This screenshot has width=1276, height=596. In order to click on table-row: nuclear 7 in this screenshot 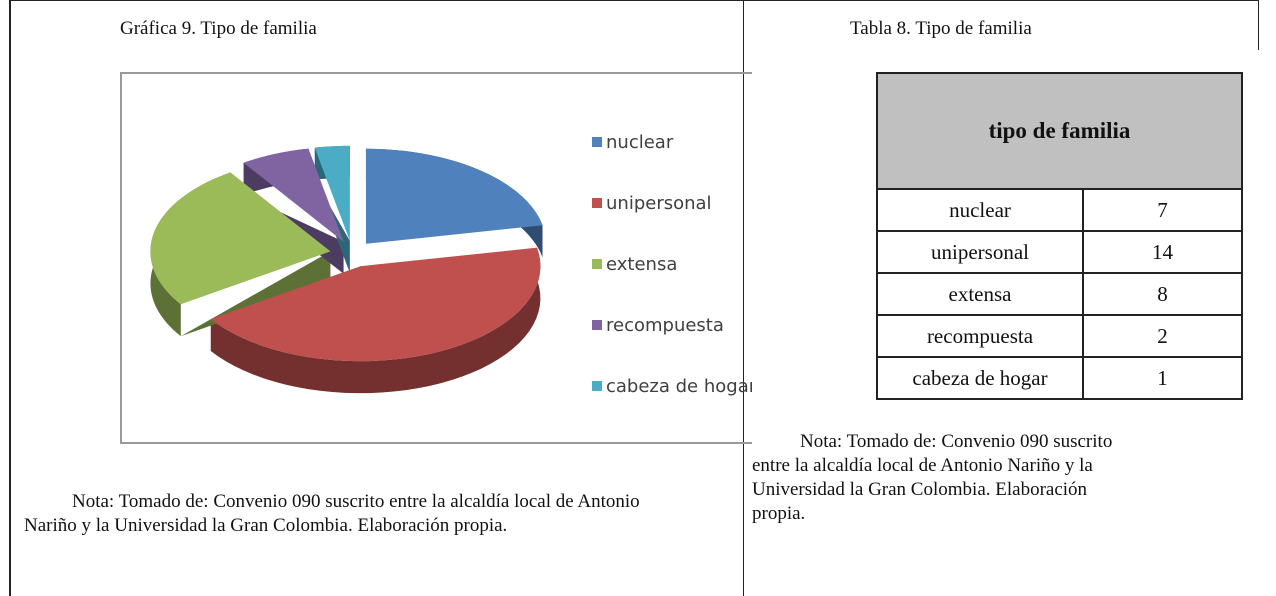, I will do `click(1059, 210)`.